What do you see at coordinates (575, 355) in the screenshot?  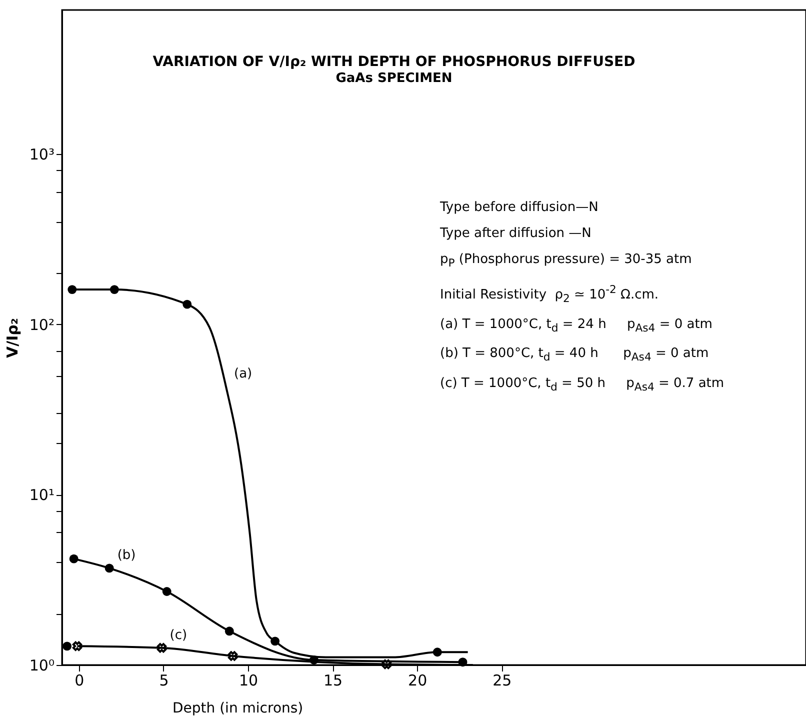 I see `annotation: (b) T = 800°C, t$_{d}$ = 40 h p$_{As4}$ = 0 atm` at bounding box center [575, 355].